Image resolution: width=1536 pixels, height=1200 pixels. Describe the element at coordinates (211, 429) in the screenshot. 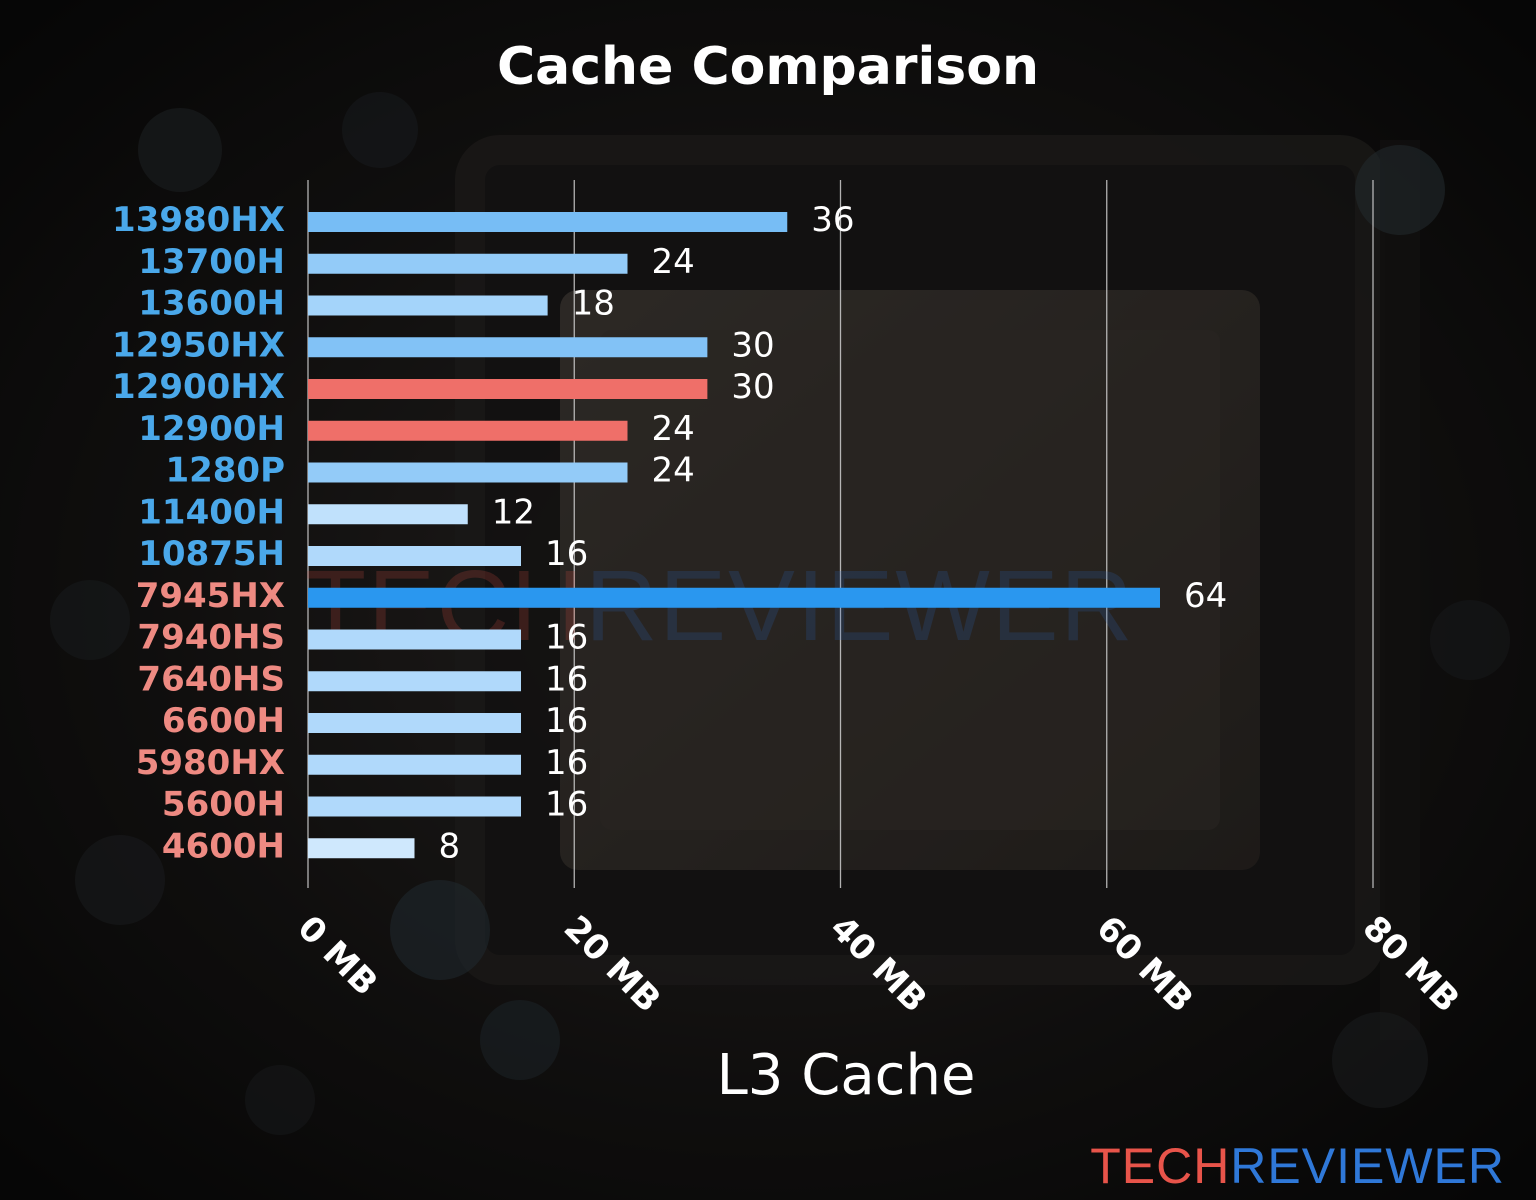

I see `category-label: 12900H` at that location.